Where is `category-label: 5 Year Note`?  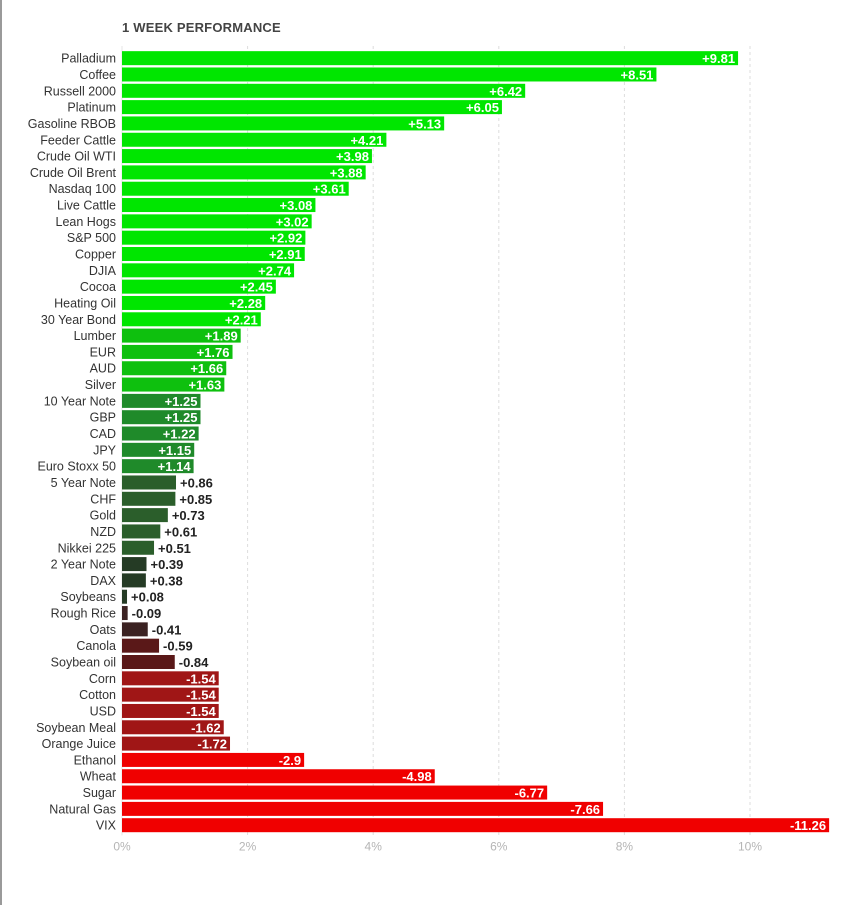
category-label: 5 Year Note is located at coordinates (83, 483).